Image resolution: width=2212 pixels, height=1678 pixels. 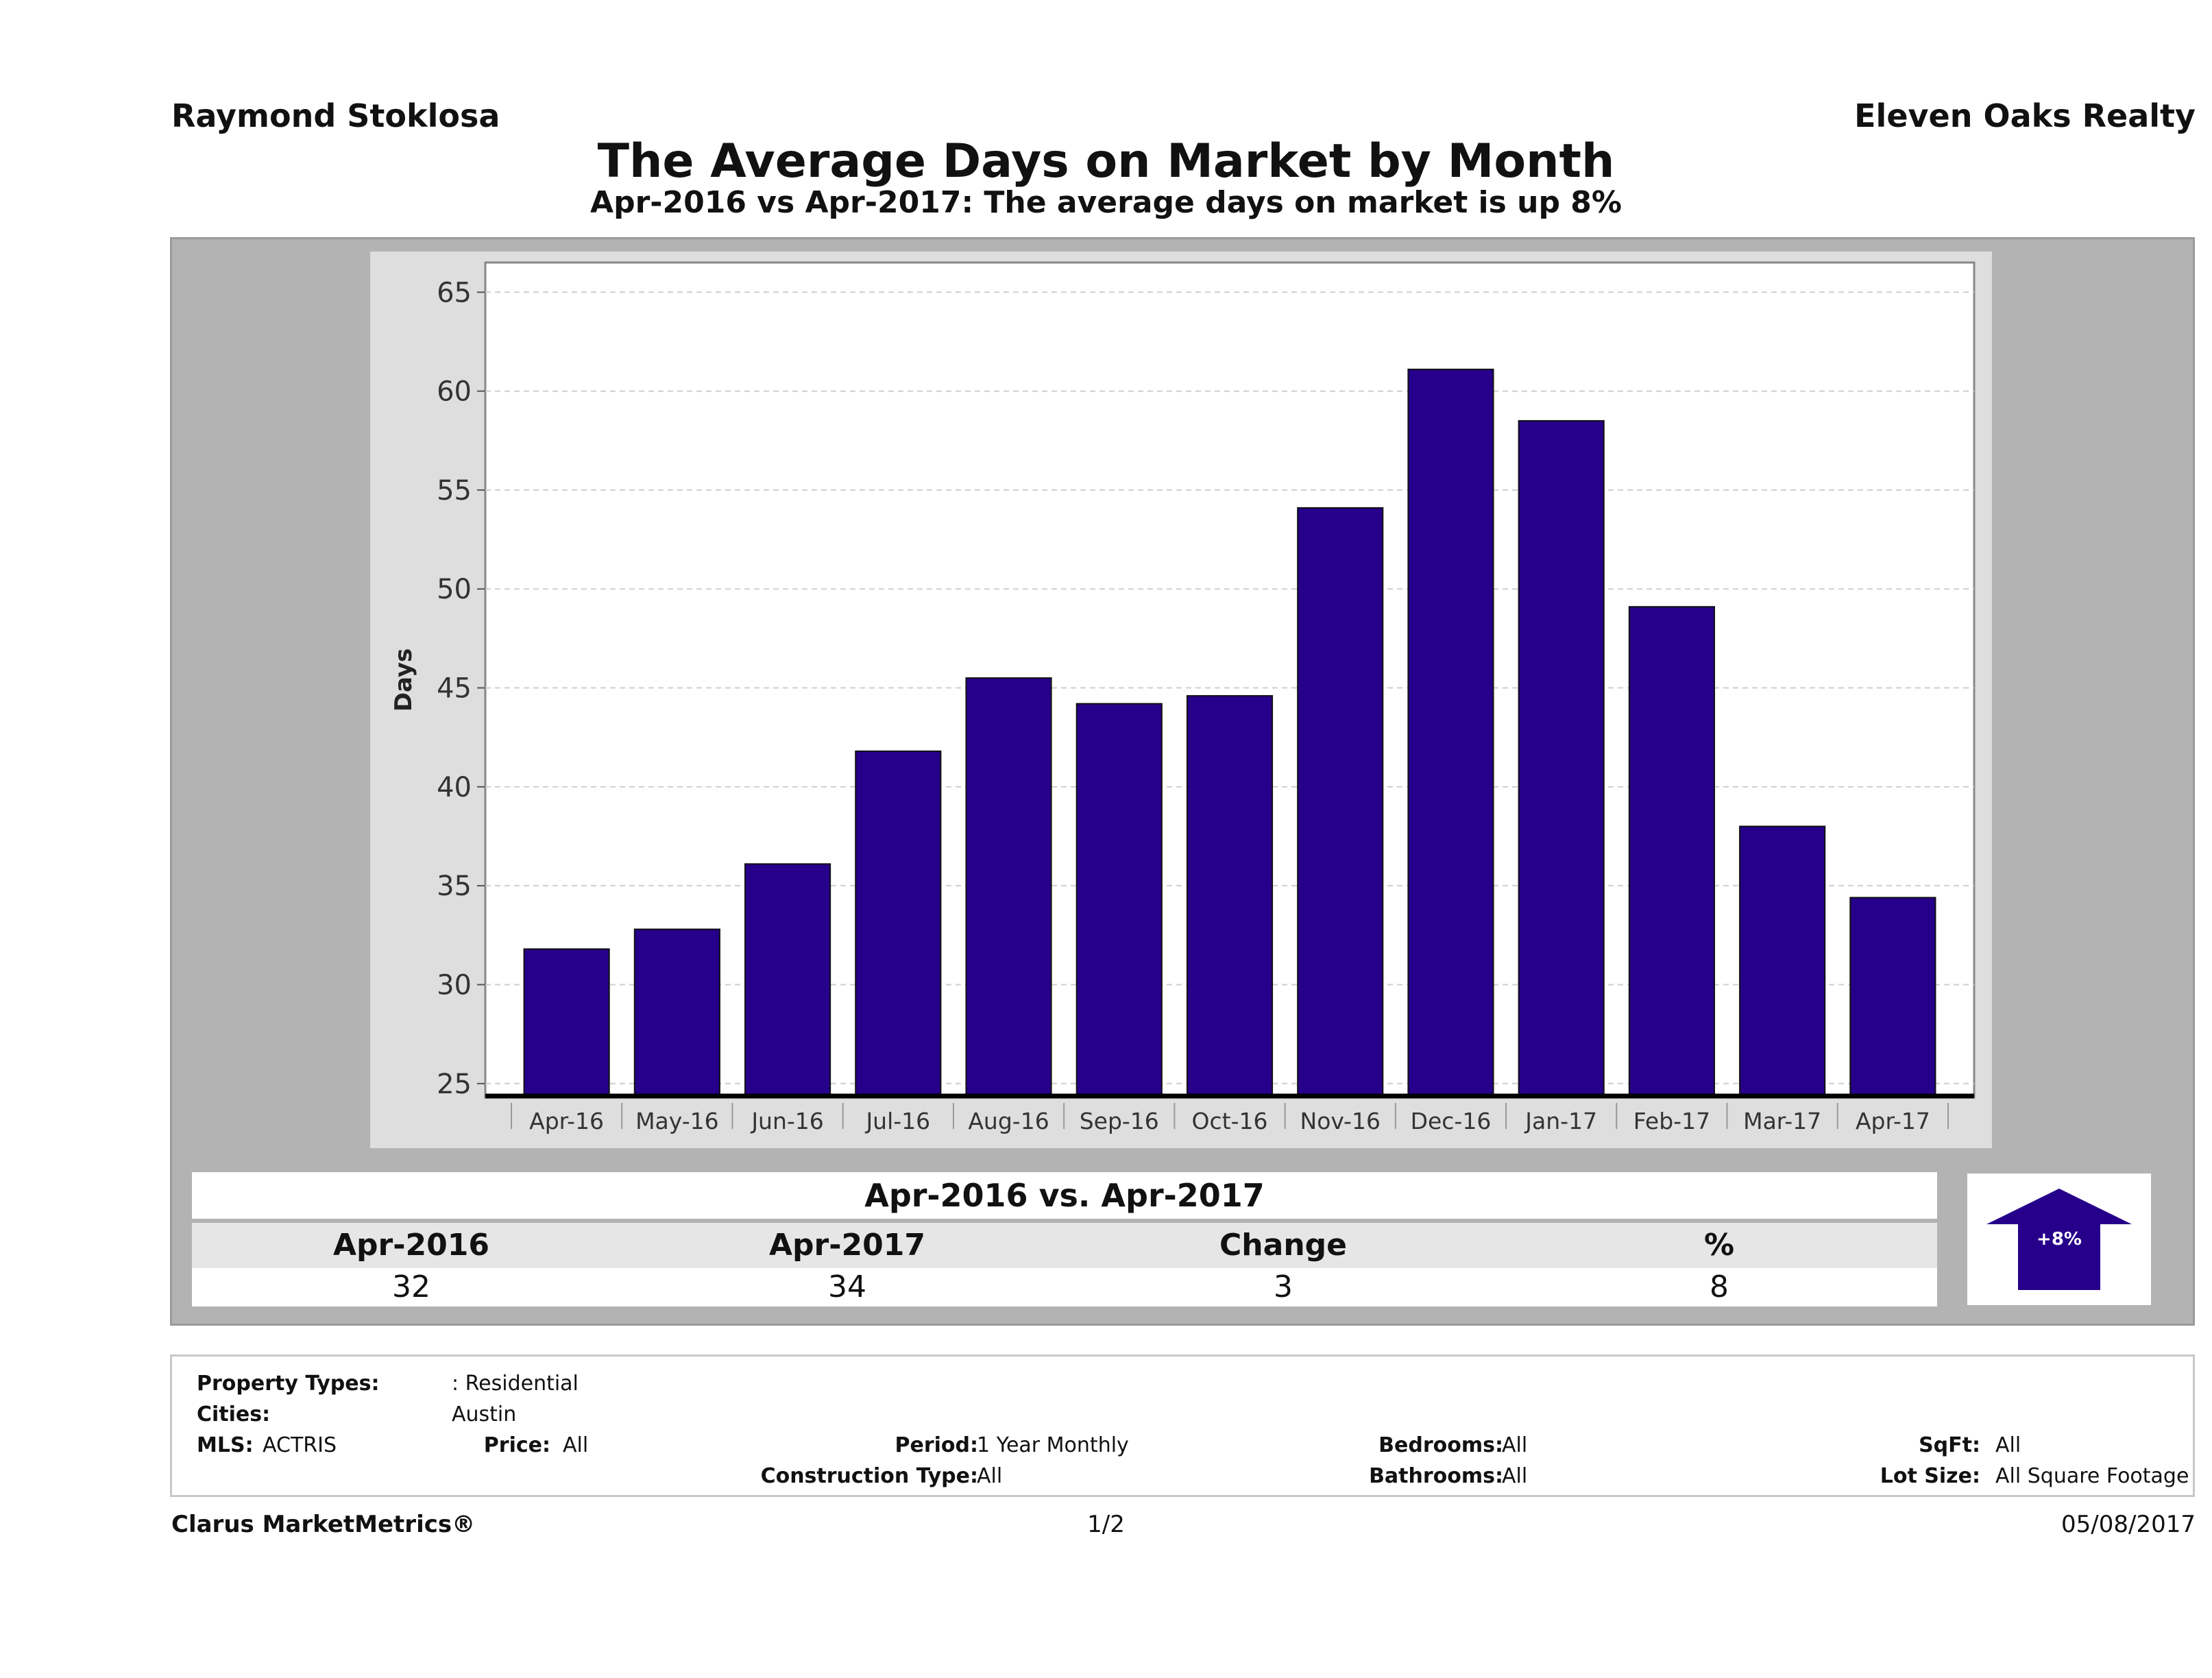 What do you see at coordinates (1008, 1121) in the screenshot?
I see `x-tick-label: Aug-16` at bounding box center [1008, 1121].